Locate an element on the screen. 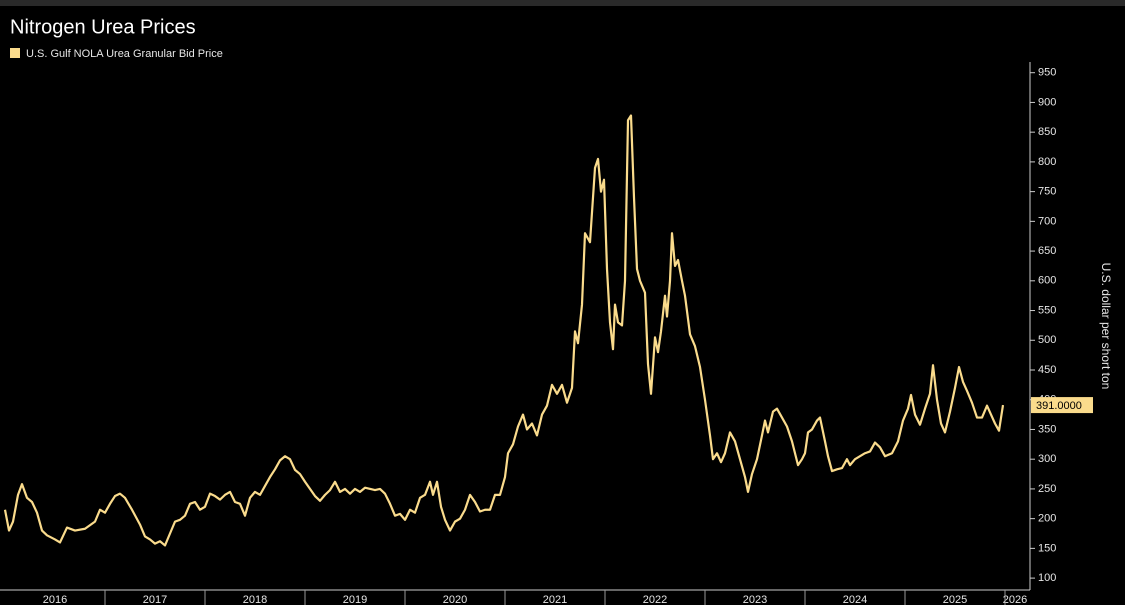  y-tick-label: 150 is located at coordinates (1047, 548).